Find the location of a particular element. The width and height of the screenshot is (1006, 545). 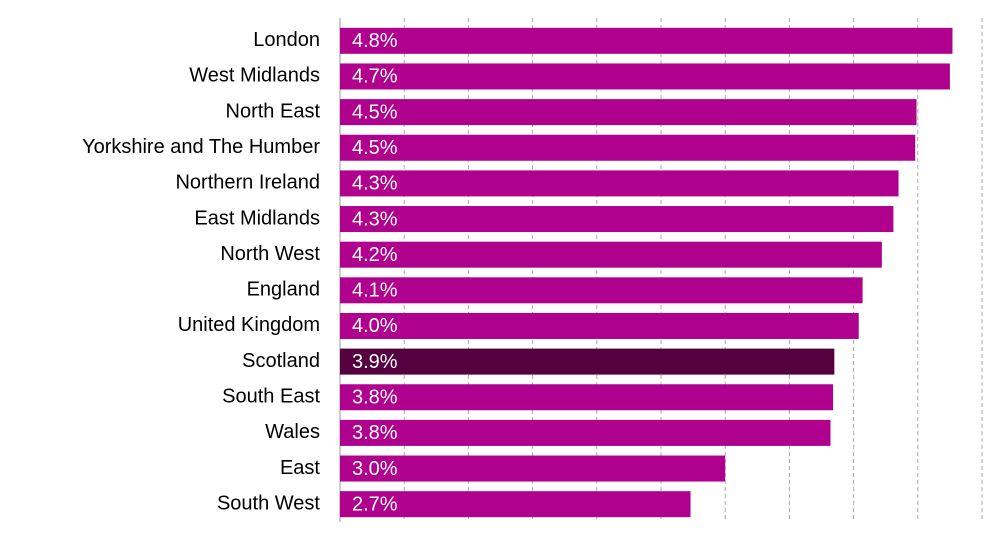

category-label: Wales is located at coordinates (292, 432).